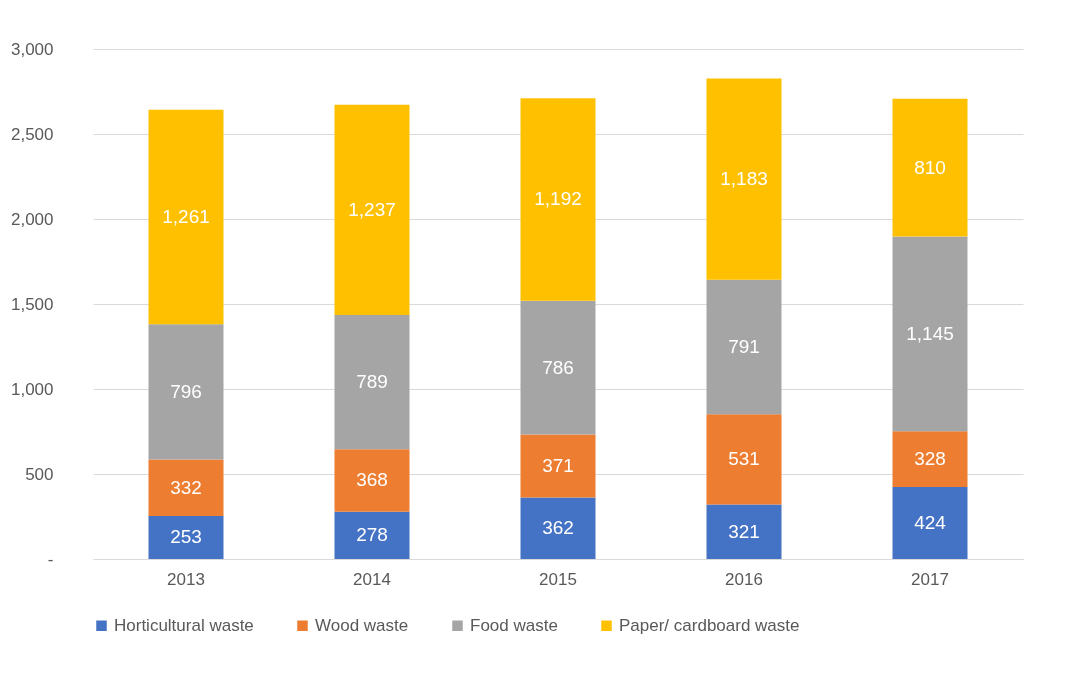 Image resolution: width=1065 pixels, height=675 pixels. What do you see at coordinates (50, 559) in the screenshot?
I see `y-tick-label: -` at bounding box center [50, 559].